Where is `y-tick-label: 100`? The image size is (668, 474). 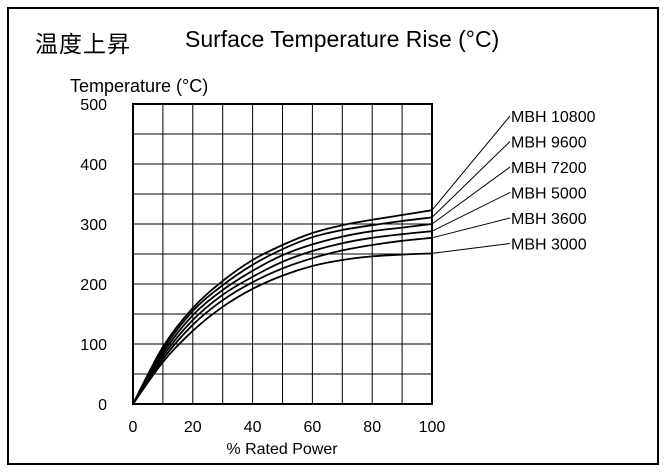
y-tick-label: 100 is located at coordinates (93, 345).